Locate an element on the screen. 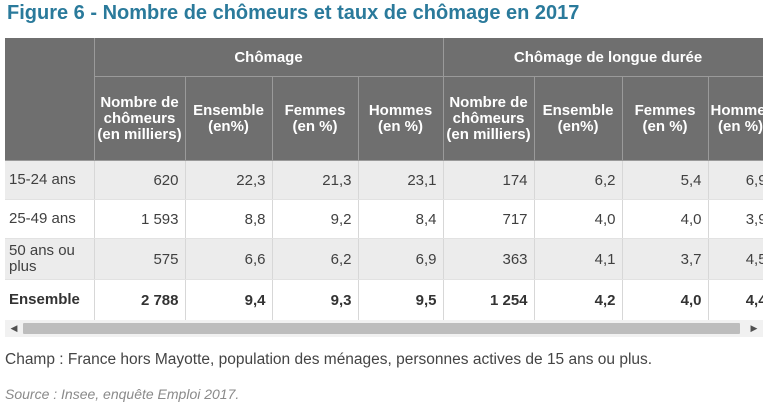  row-label: 50 ans ou plus is located at coordinates (50, 259).